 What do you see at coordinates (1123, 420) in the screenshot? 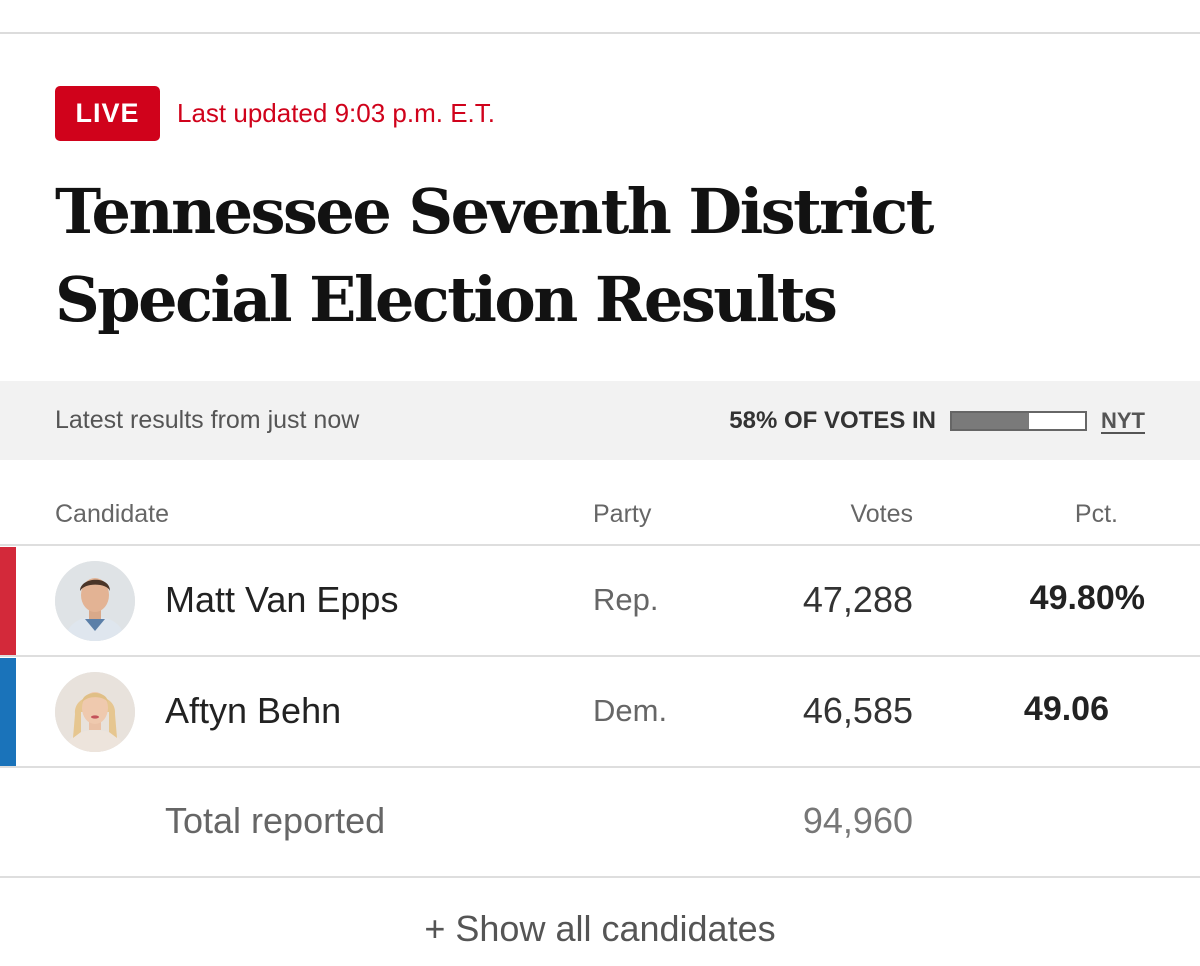
I see `nyt-source-link: NYT` at bounding box center [1123, 420].